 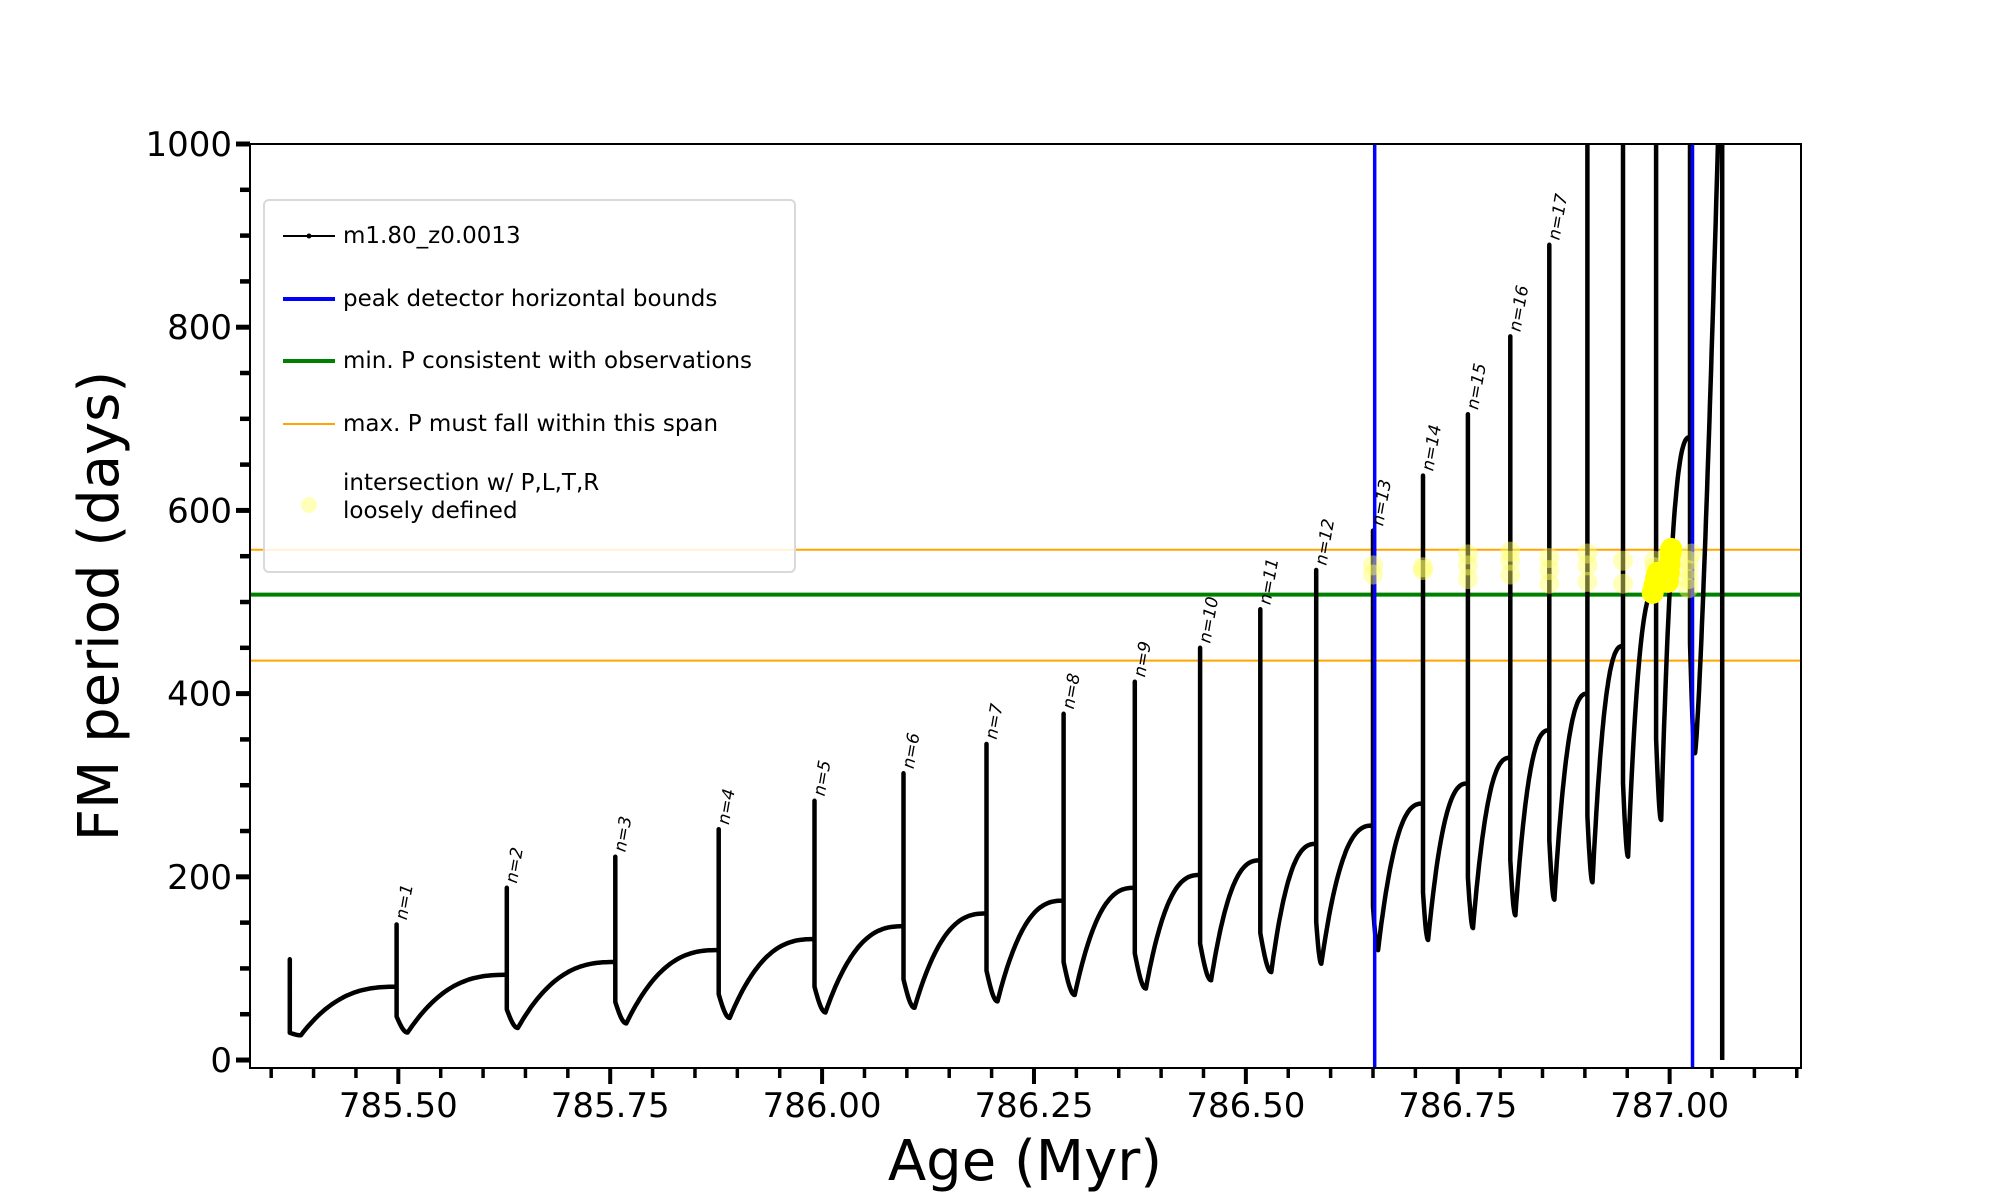 I want to click on y-tick-label: 400, so click(x=199, y=695).